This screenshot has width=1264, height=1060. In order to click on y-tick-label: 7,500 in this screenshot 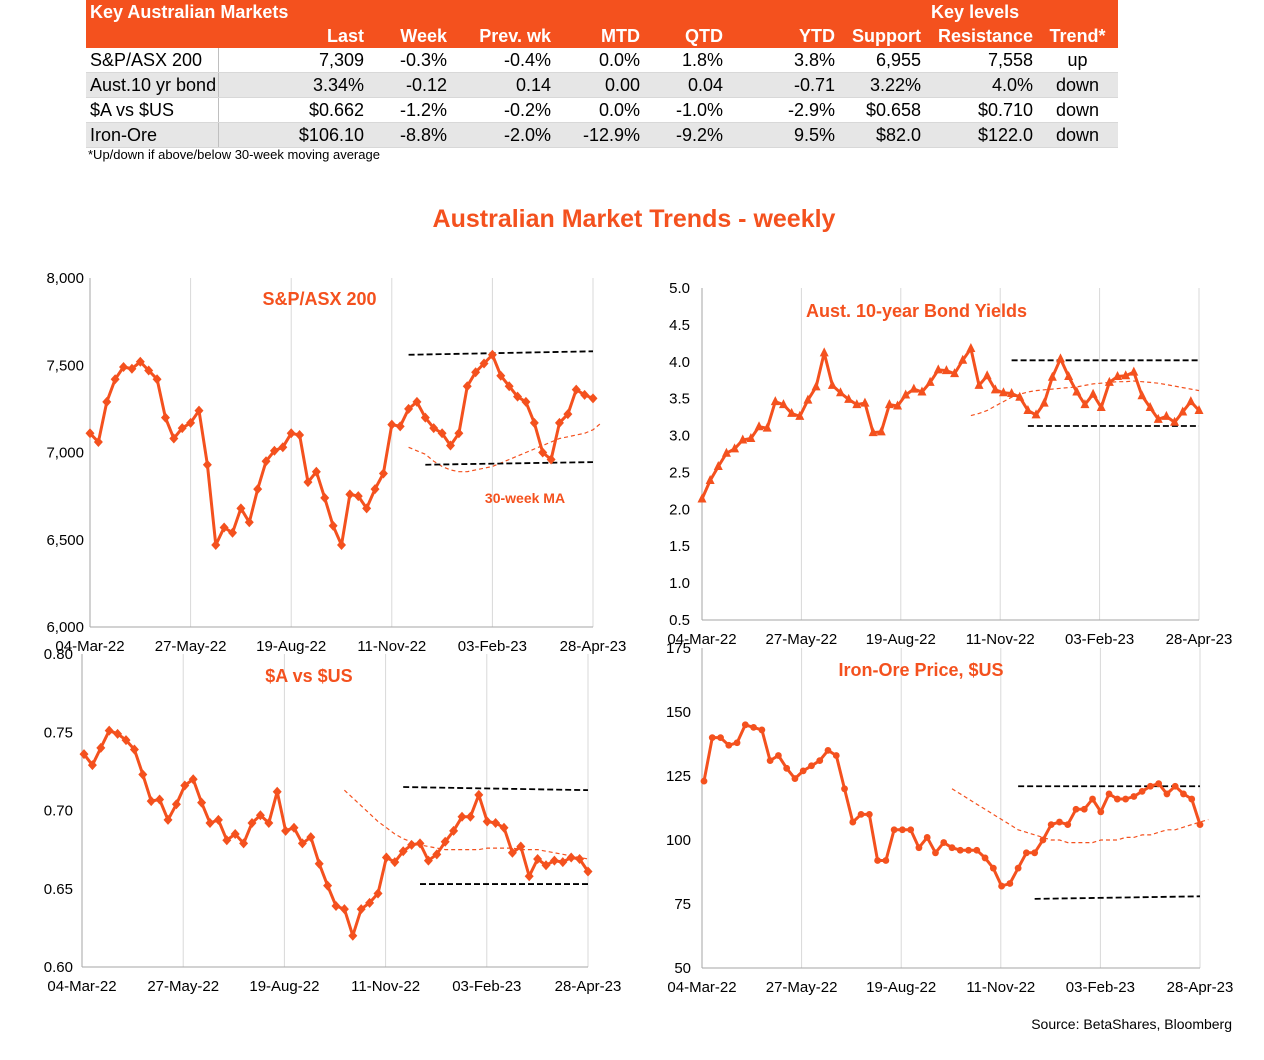, I will do `click(65, 365)`.